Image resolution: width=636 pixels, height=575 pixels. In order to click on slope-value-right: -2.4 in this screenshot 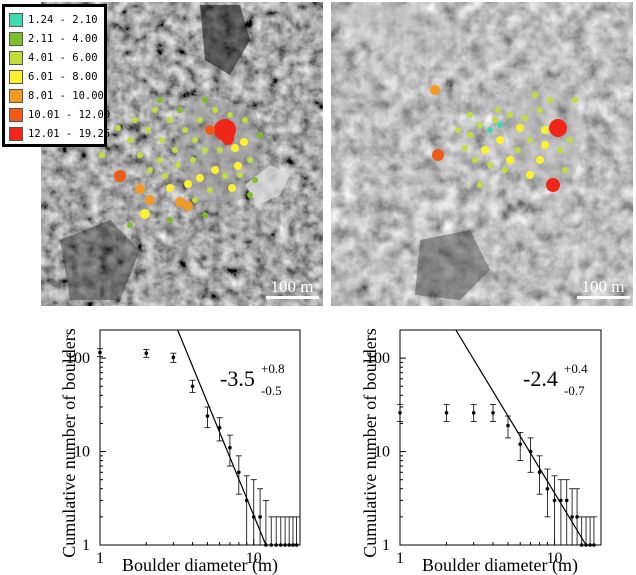, I will do `click(540, 378)`.